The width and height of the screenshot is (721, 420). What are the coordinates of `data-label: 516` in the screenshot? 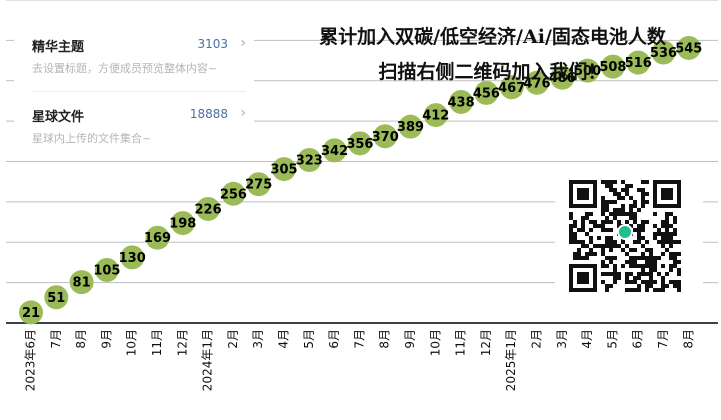 It's located at (638, 63).